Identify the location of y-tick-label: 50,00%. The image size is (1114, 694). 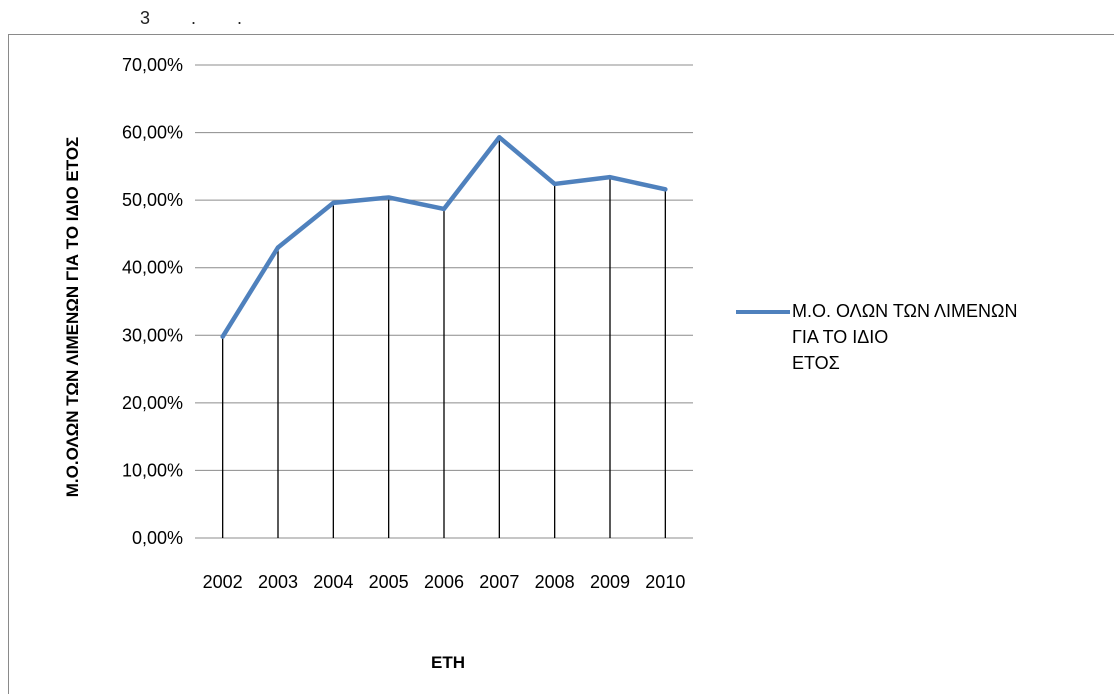
(152, 200).